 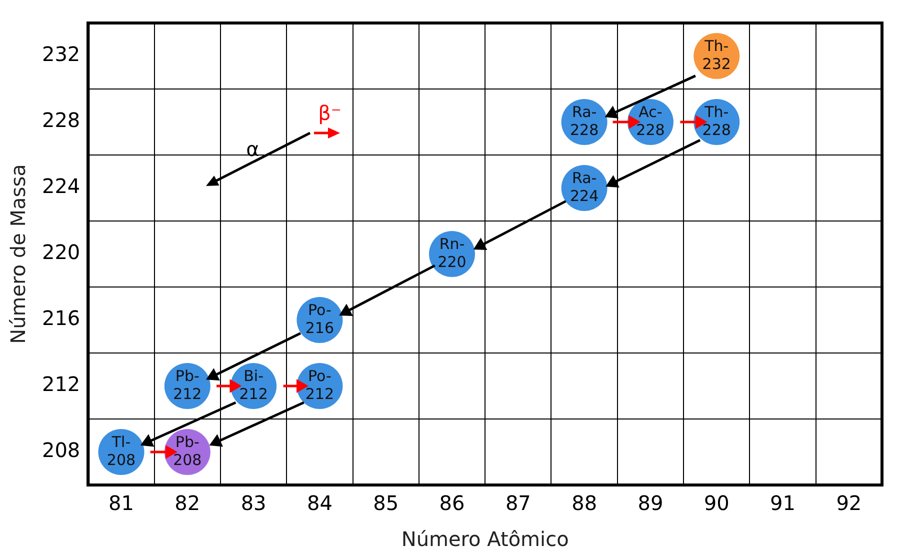 What do you see at coordinates (187, 450) in the screenshot?
I see `annotation: Pb-208` at bounding box center [187, 450].